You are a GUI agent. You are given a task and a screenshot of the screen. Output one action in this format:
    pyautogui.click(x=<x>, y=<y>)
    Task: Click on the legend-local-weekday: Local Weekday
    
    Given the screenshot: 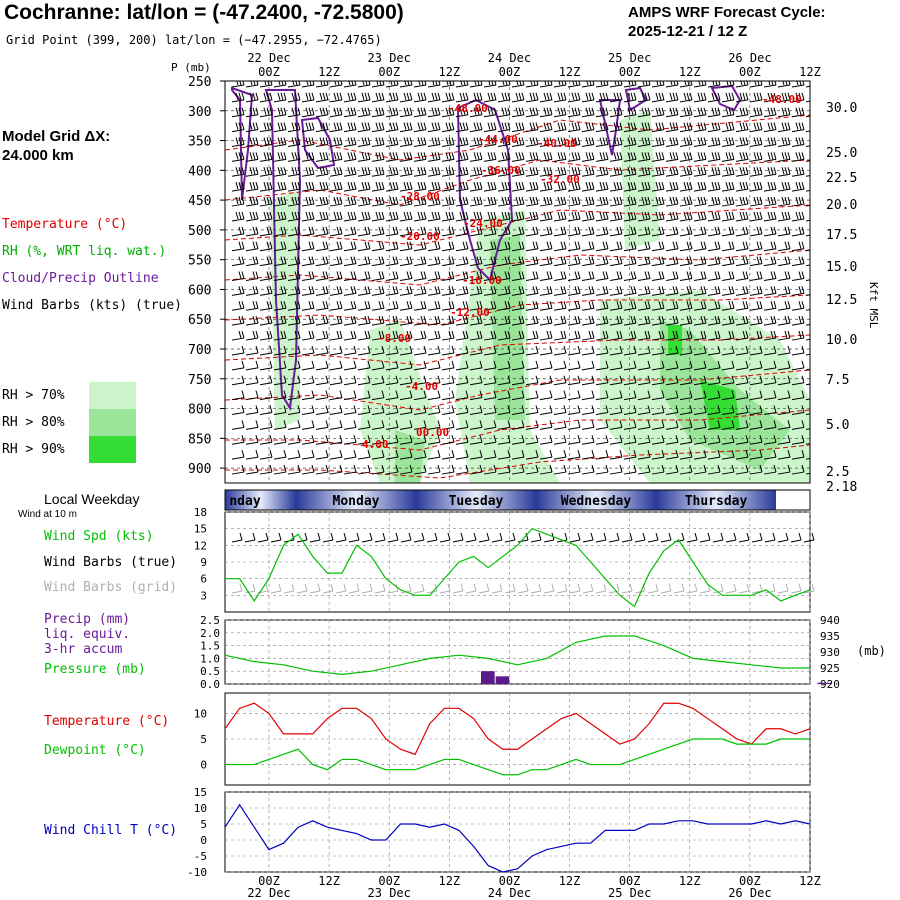 What is the action you would take?
    pyautogui.click(x=92, y=499)
    